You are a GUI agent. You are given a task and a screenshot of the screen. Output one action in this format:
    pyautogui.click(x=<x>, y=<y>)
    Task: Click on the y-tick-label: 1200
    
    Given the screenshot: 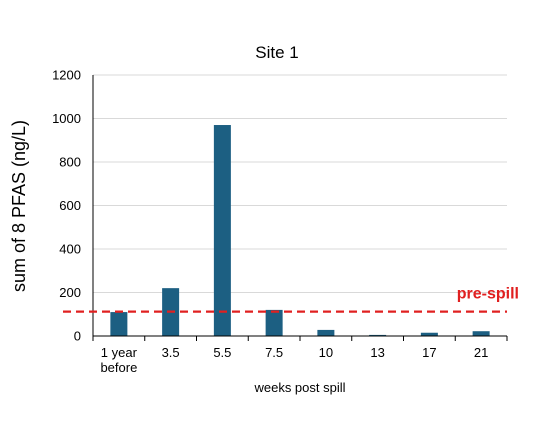 What is the action you would take?
    pyautogui.click(x=66, y=75)
    